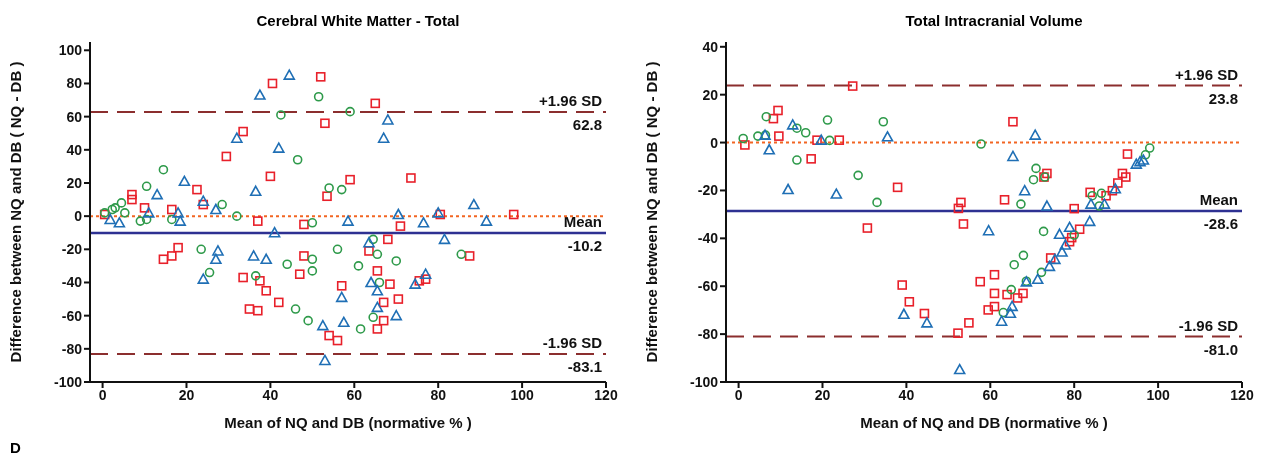 This screenshot has height=471, width=1277. What do you see at coordinates (710, 94) in the screenshot?
I see `y-tick-label: 20` at bounding box center [710, 94].